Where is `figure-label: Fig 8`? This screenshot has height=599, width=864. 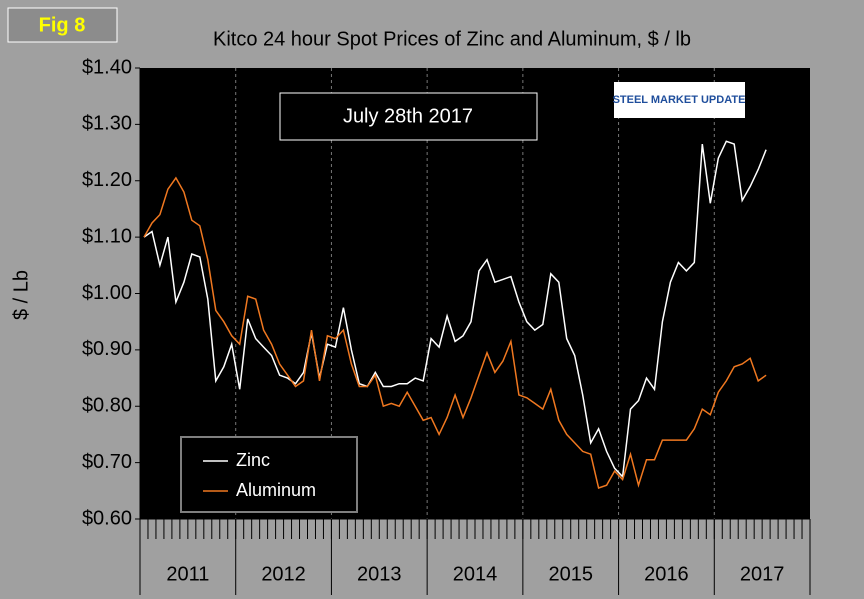
figure-label: Fig 8 is located at coordinates (62, 25).